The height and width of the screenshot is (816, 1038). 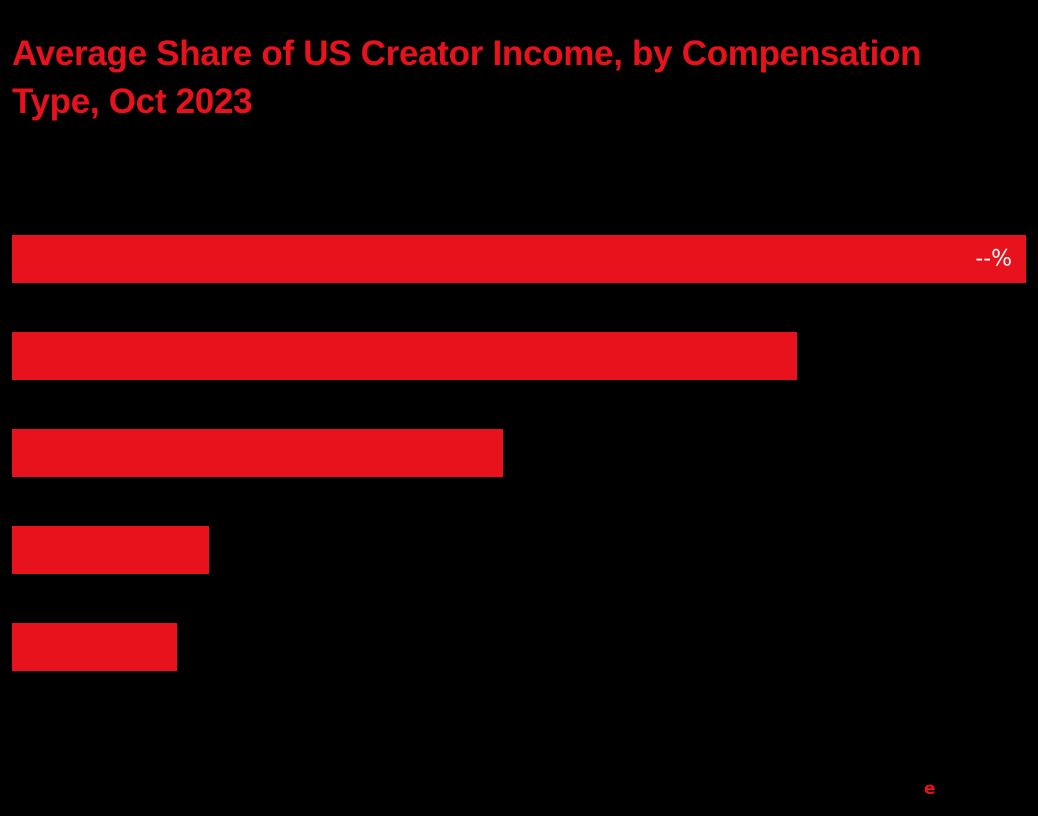 What do you see at coordinates (930, 789) in the screenshot?
I see `brand-logo-icon: e` at bounding box center [930, 789].